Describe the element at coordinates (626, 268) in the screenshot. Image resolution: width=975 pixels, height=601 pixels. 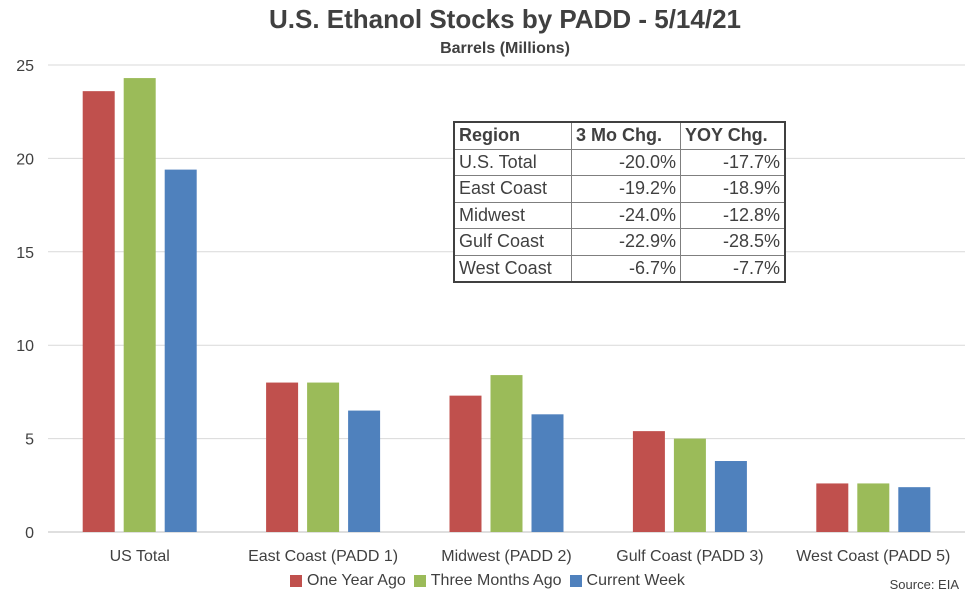
I see `table-cell-3mo: -6.7%` at that location.